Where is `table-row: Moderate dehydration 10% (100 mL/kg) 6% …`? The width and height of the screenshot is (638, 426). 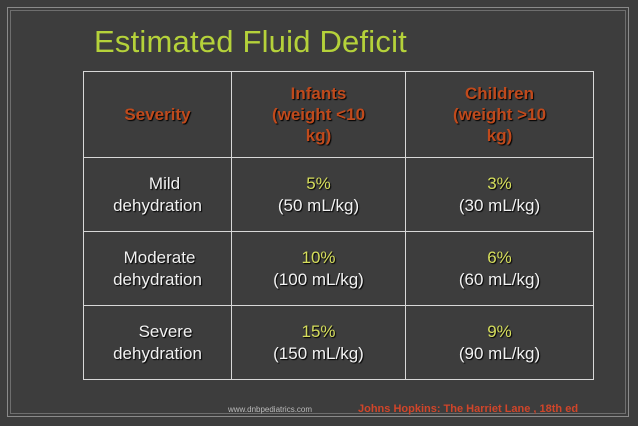
table-row: Moderate dehydration 10% (100 mL/kg) 6% … is located at coordinates (338, 268).